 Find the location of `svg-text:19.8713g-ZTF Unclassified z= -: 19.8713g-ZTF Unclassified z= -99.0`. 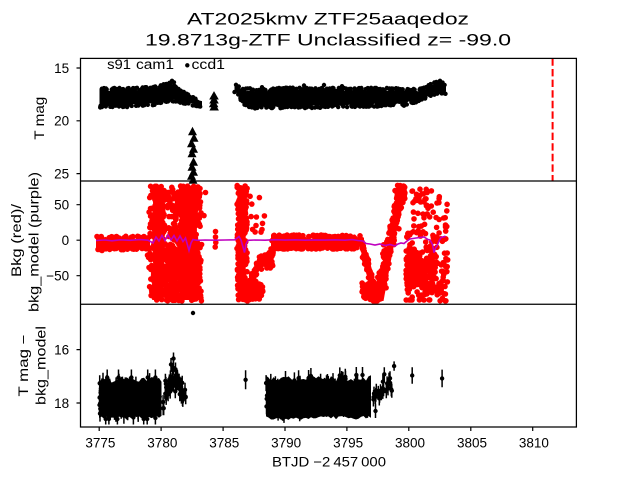

svg-text:19.8713g-ZTF Unclassified z= -: 19.8713g-ZTF Unclassified z= -99.0 is located at coordinates (328, 40).